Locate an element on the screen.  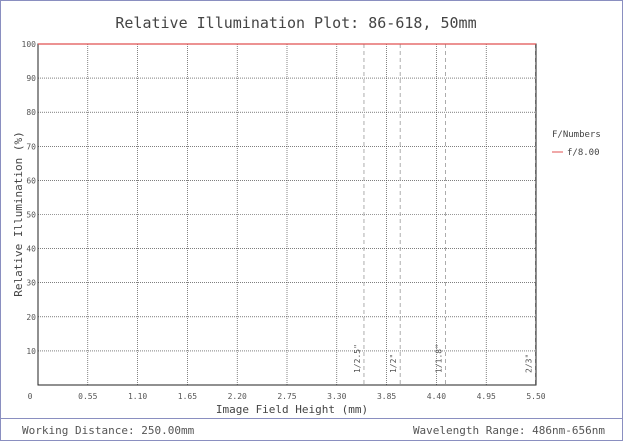
x-tick-label: 0 is located at coordinates (30, 396).